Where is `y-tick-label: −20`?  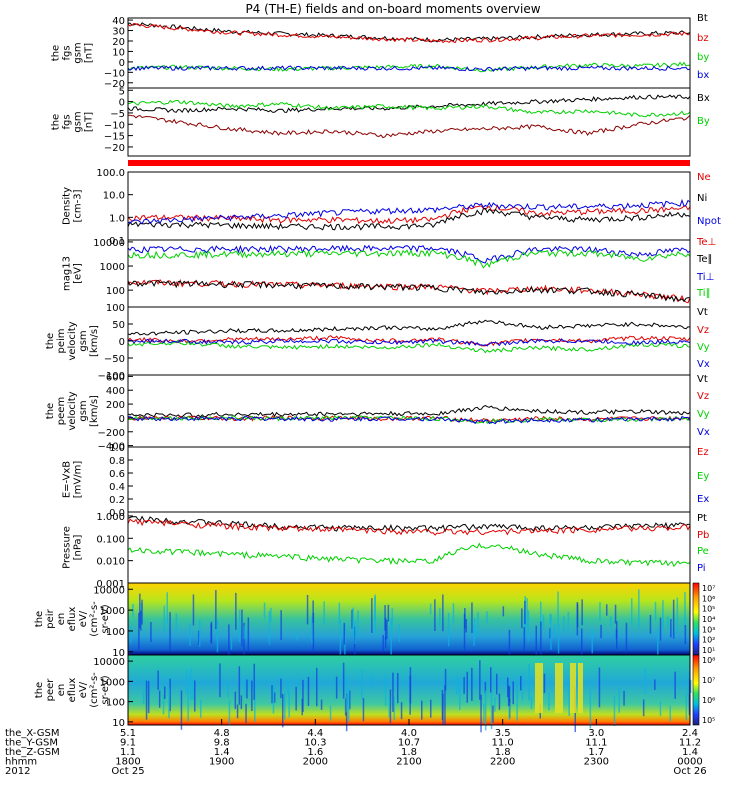 y-tick-label: −20 is located at coordinates (114, 84).